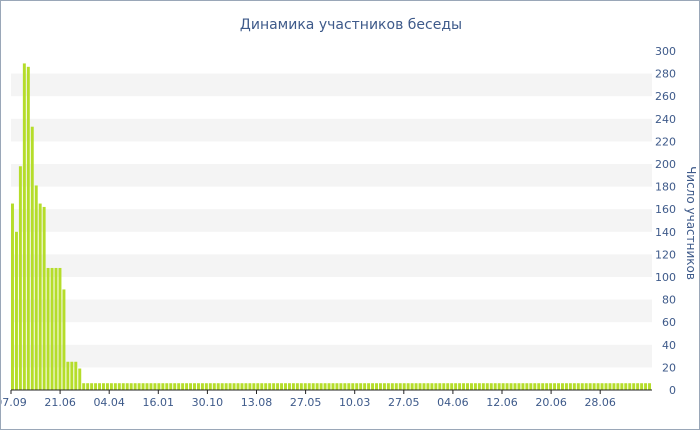 The width and height of the screenshot is (700, 430). Describe the element at coordinates (665, 51) in the screenshot. I see `y-tick-label: 300` at that location.